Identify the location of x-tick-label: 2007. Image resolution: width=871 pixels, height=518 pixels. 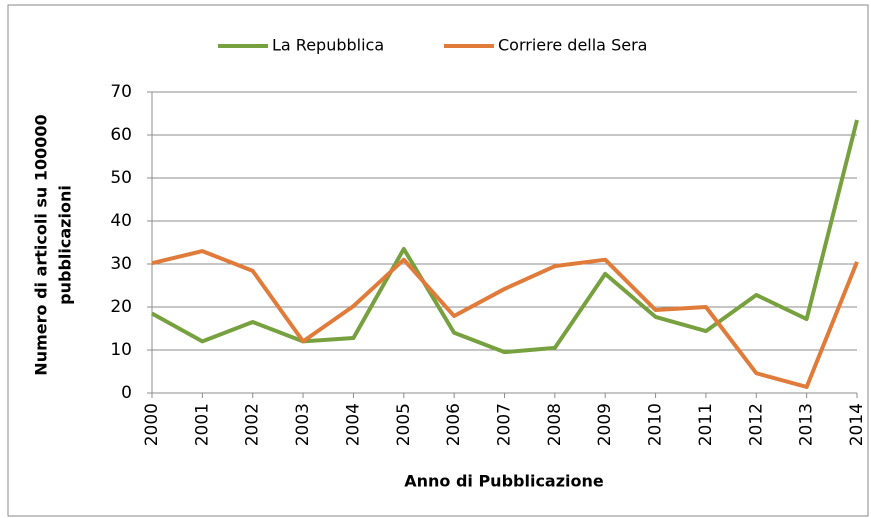
(505, 424).